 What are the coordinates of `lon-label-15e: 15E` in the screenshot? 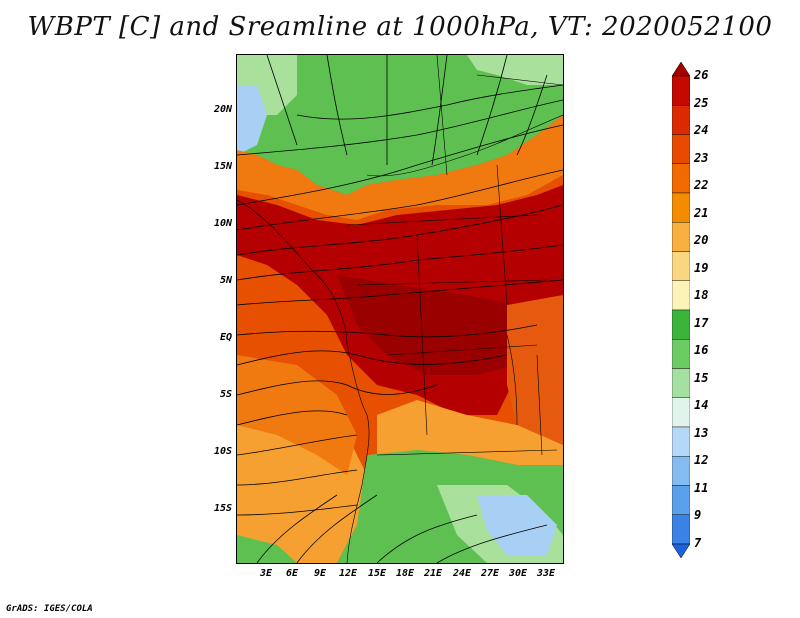 It's located at (377, 573).